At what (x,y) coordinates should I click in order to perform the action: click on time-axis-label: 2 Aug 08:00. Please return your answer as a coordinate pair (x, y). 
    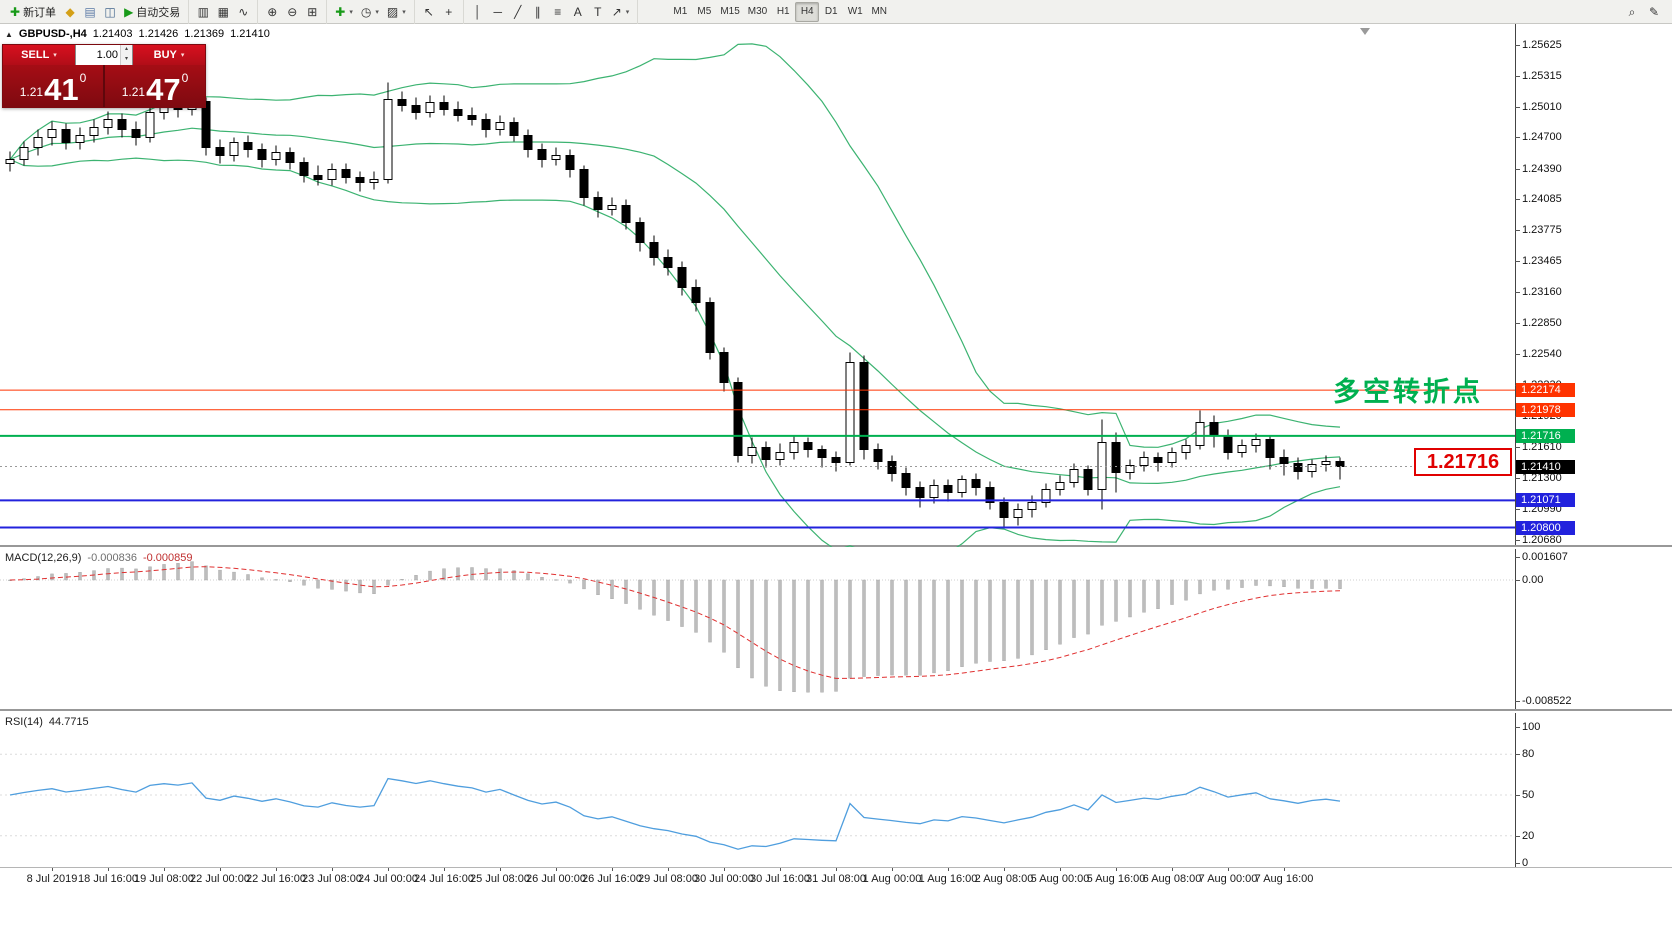
    Looking at the image, I should click on (1004, 879).